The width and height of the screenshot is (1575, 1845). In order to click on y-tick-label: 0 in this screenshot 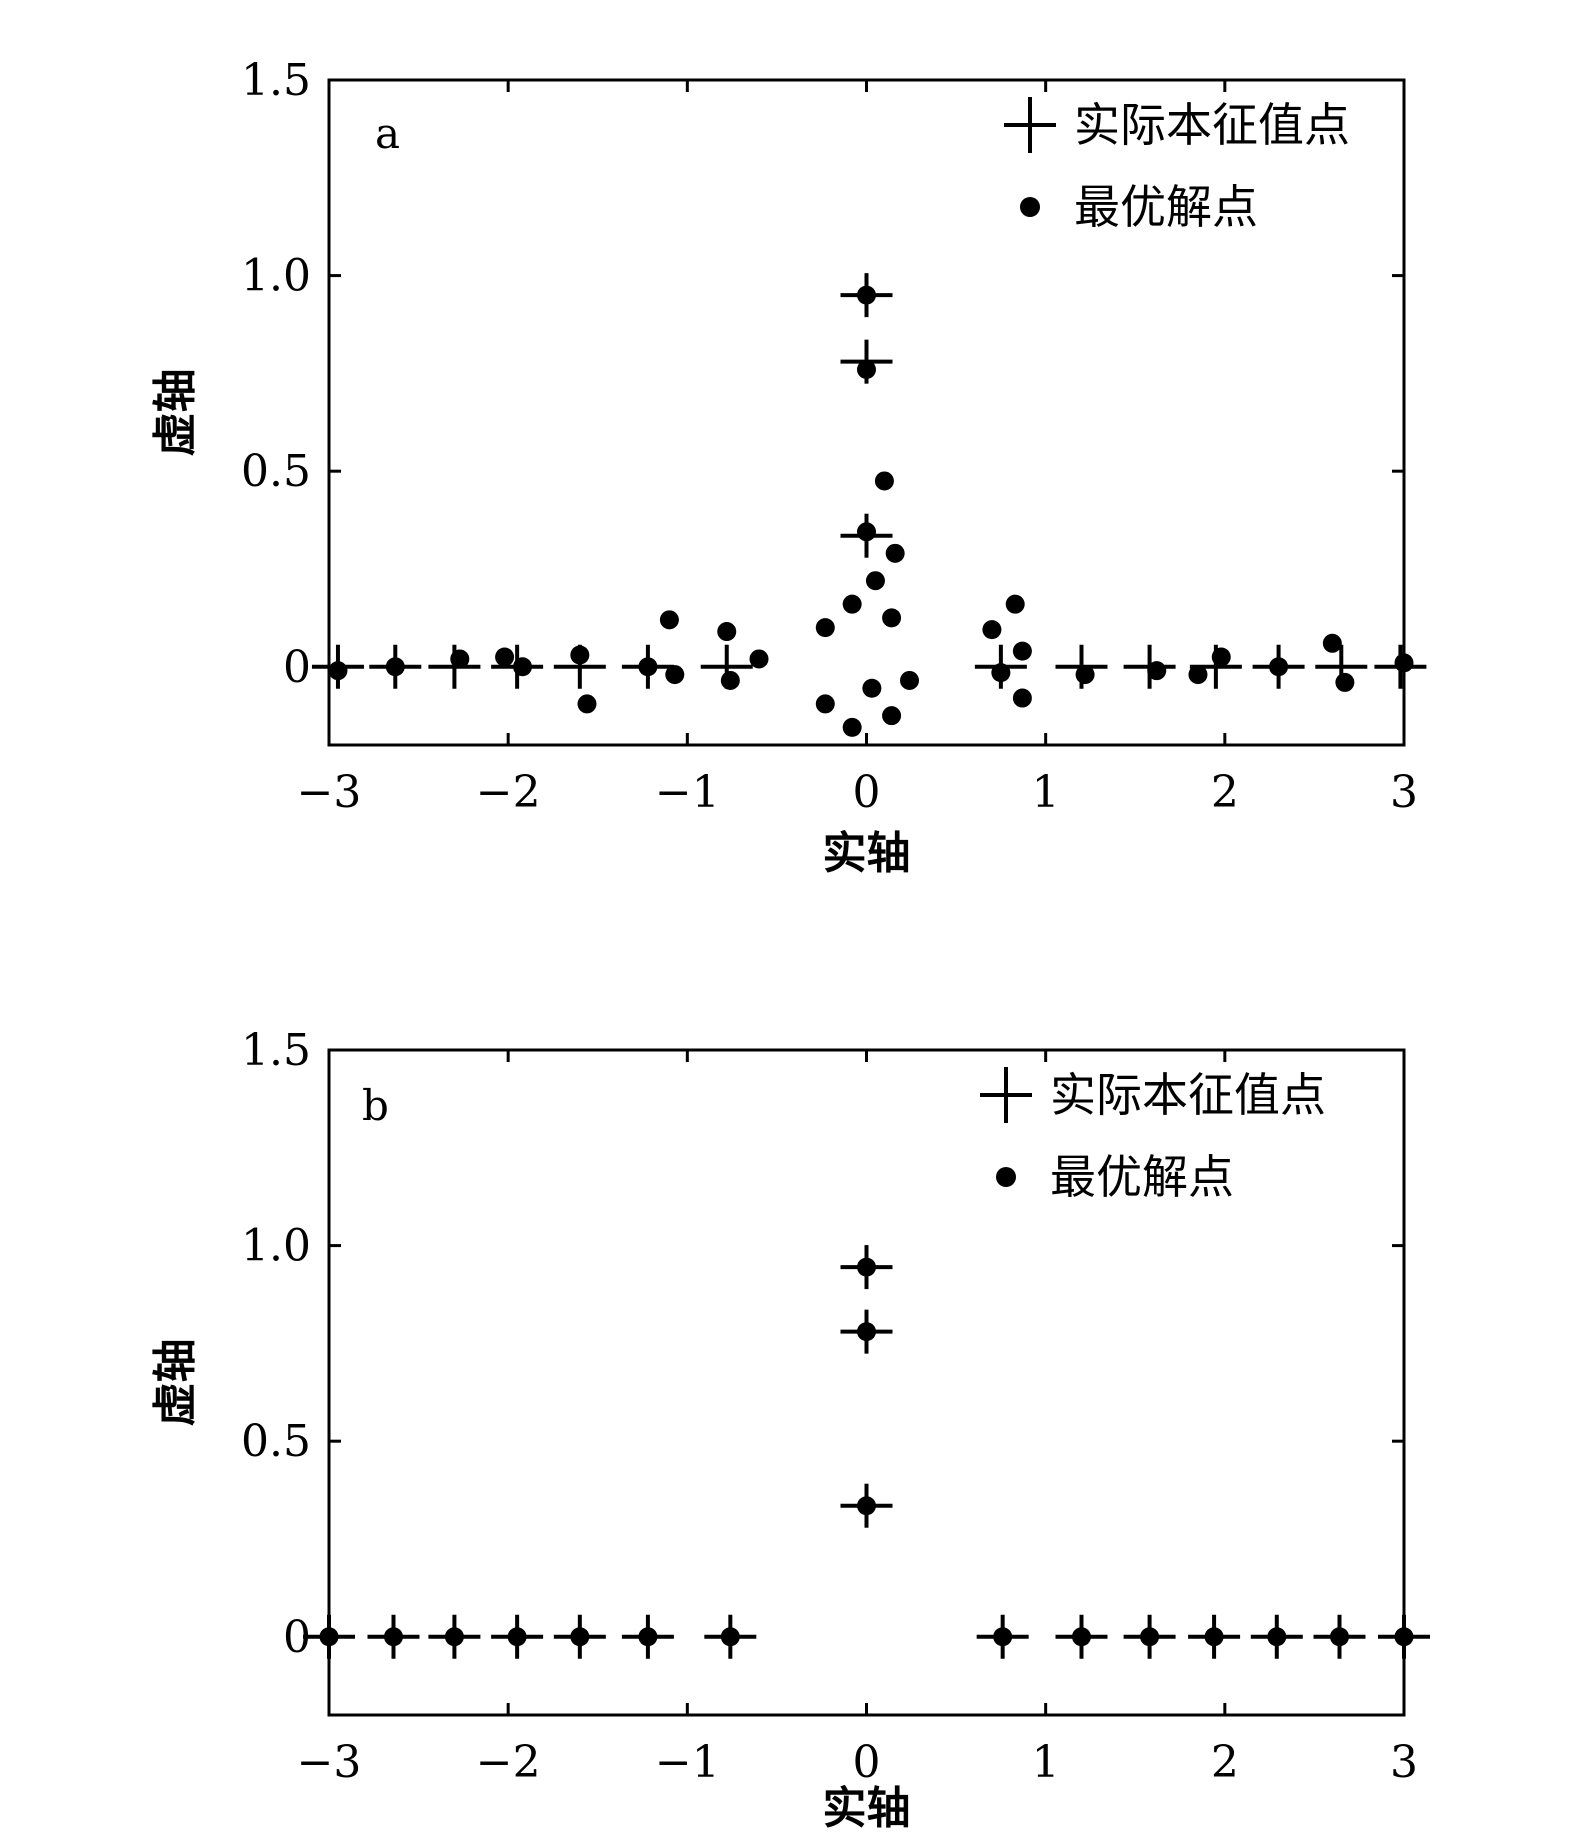, I will do `click(297, 667)`.